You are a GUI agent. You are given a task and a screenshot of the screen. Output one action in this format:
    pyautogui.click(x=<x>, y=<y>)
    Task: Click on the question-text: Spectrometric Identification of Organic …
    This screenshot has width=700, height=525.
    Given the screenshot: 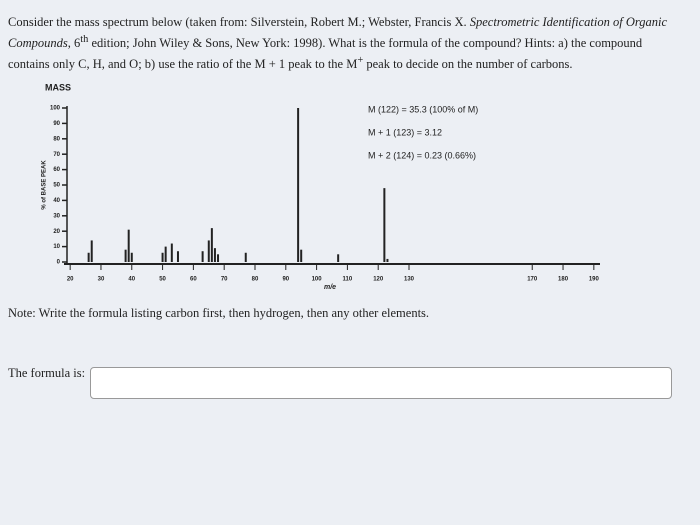 What is the action you would take?
    pyautogui.click(x=338, y=33)
    